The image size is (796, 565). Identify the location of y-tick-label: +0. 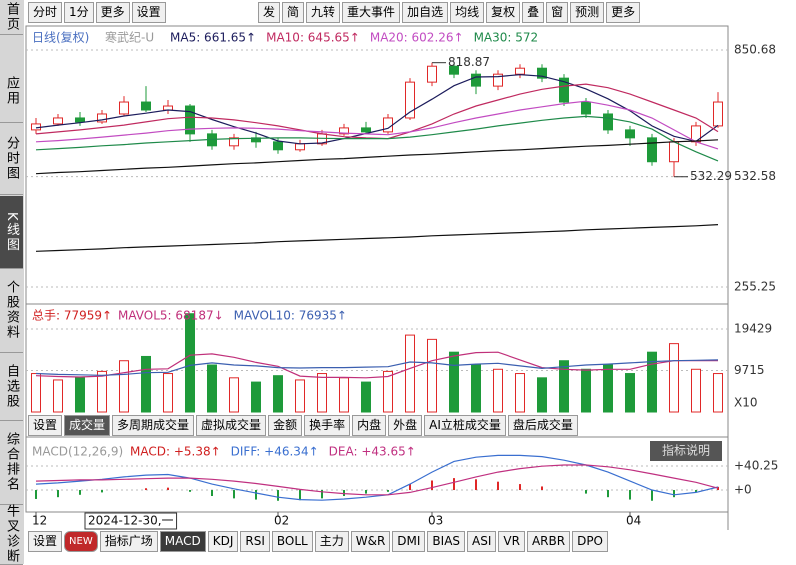
(743, 490).